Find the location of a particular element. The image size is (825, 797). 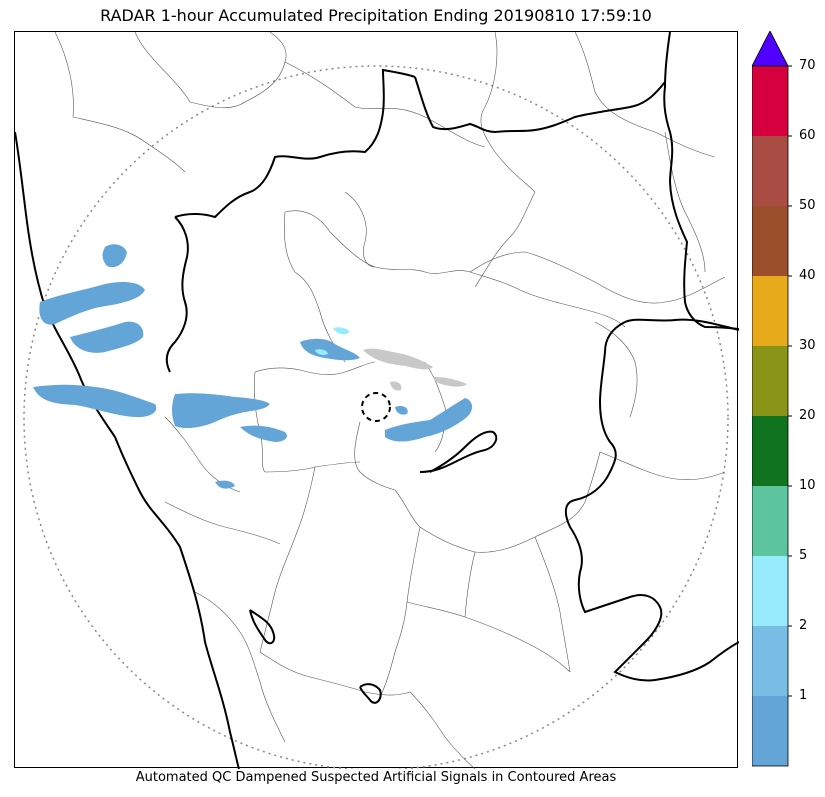

colorbar-extend-arrow is located at coordinates (770, 49).